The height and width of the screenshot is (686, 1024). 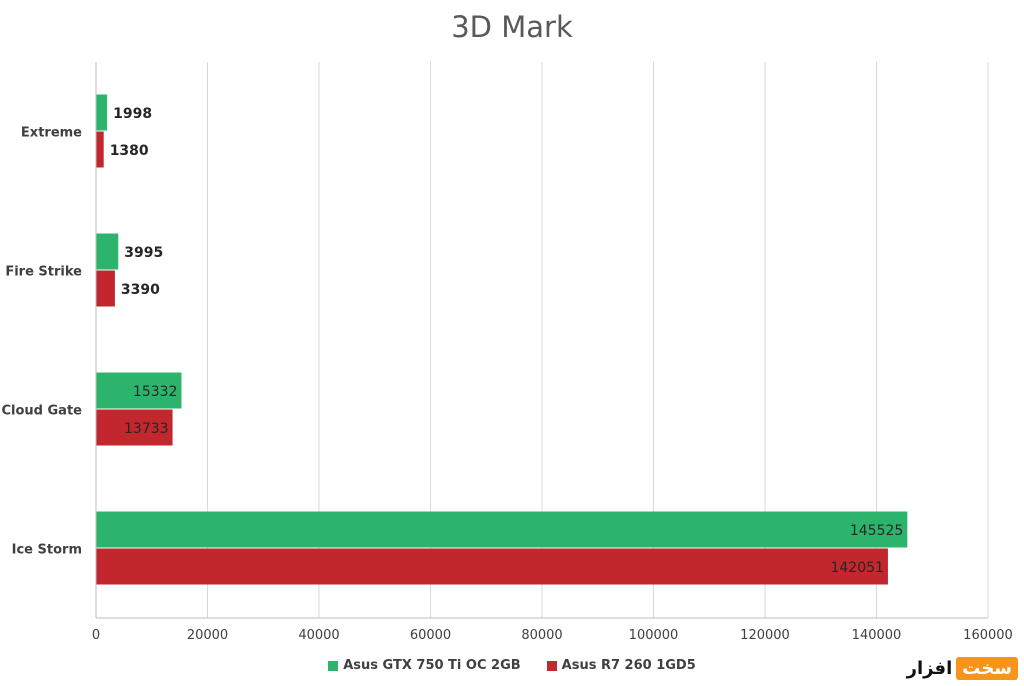 I want to click on data-label: 3995, so click(x=143, y=253).